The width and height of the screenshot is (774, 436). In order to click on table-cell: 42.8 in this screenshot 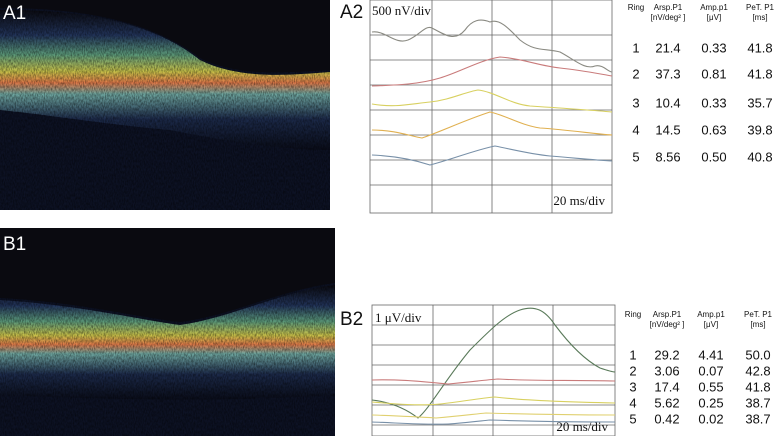, I will do `click(757, 370)`.